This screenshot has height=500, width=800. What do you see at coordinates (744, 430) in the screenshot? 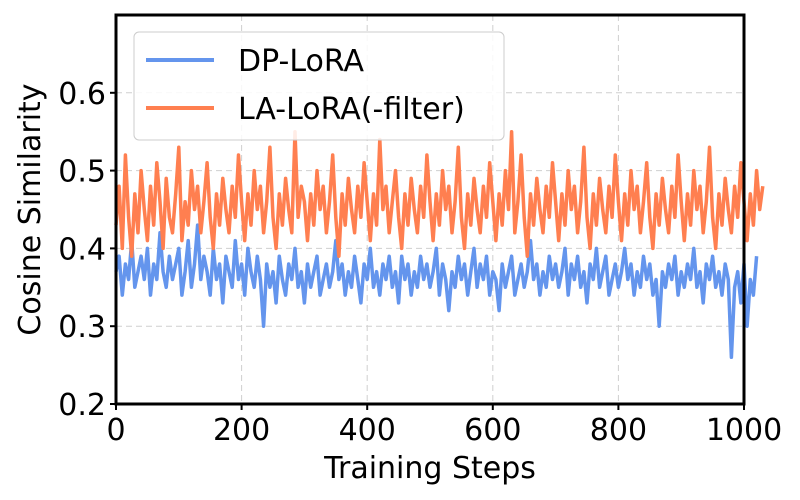
I see `x-tick-label: 1000` at bounding box center [744, 430].